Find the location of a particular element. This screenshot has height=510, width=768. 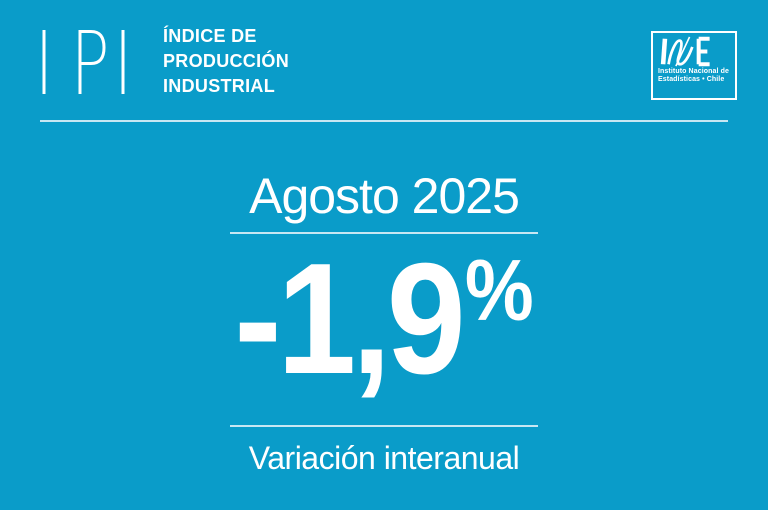

header-divider is located at coordinates (384, 121).